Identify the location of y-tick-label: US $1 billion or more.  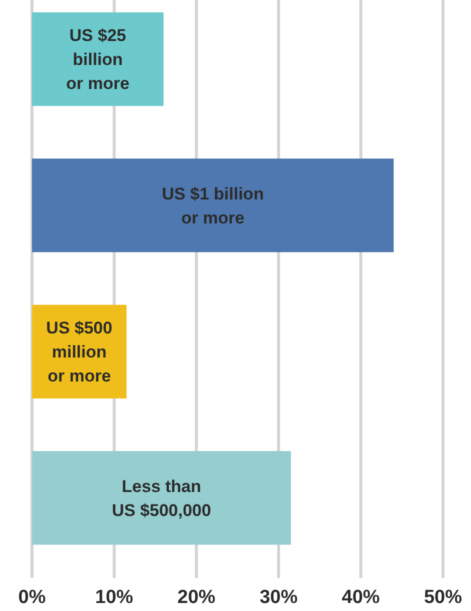
(213, 205).